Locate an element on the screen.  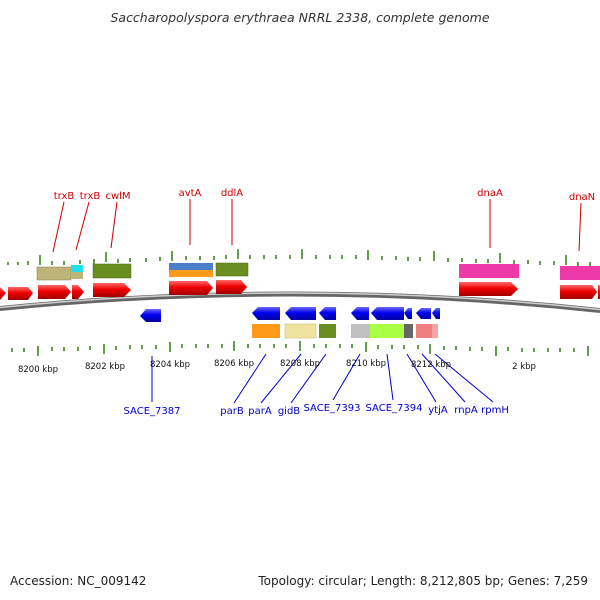
gene-label-cwlM: cwlM is located at coordinates (117, 196).